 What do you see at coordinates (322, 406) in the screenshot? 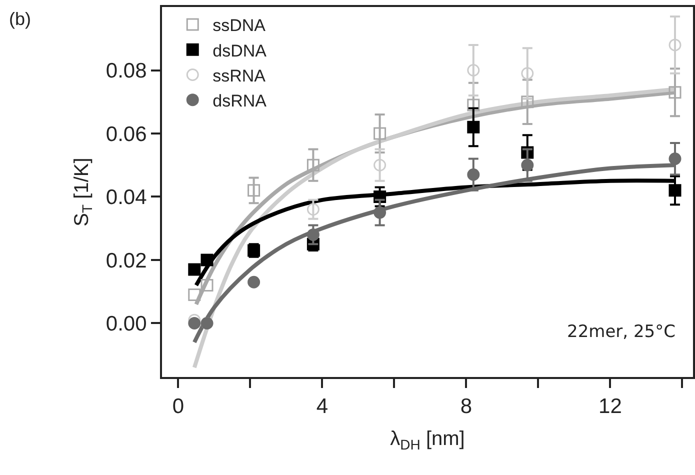
I see `x-tick-label: 4` at bounding box center [322, 406].